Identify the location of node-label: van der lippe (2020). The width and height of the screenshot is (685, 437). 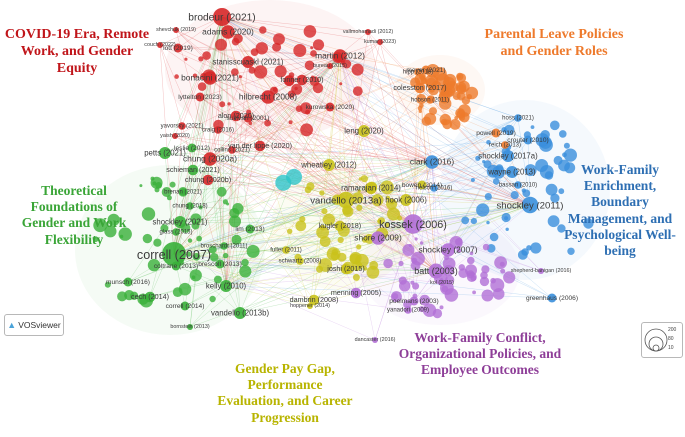
(260, 145).